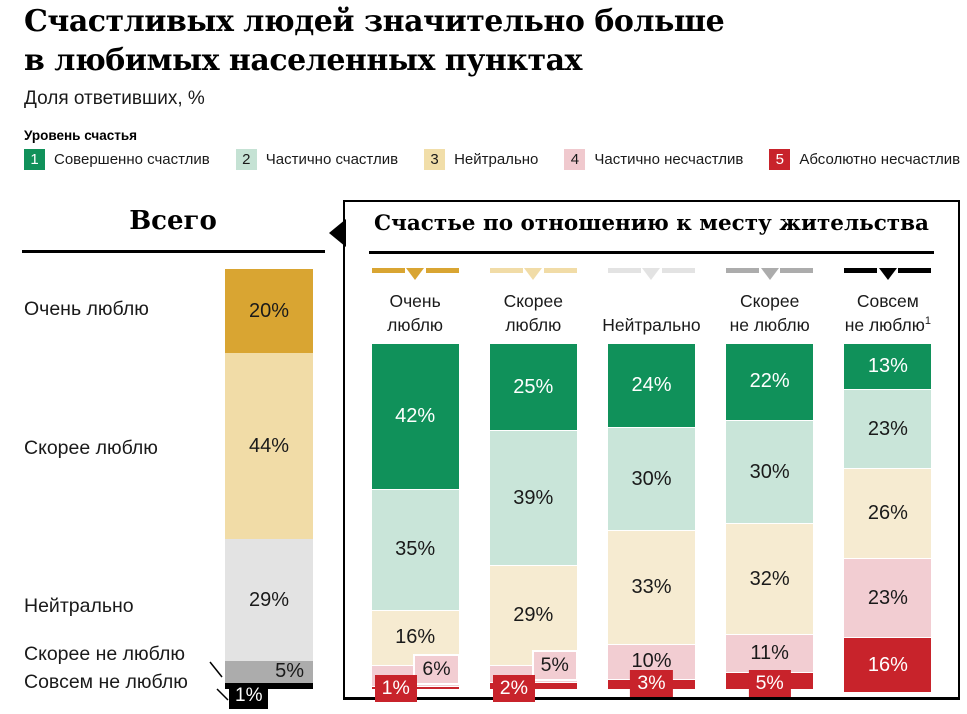 The height and width of the screenshot is (714, 967). I want to click on column-label: Нейтрально, so click(651, 313).